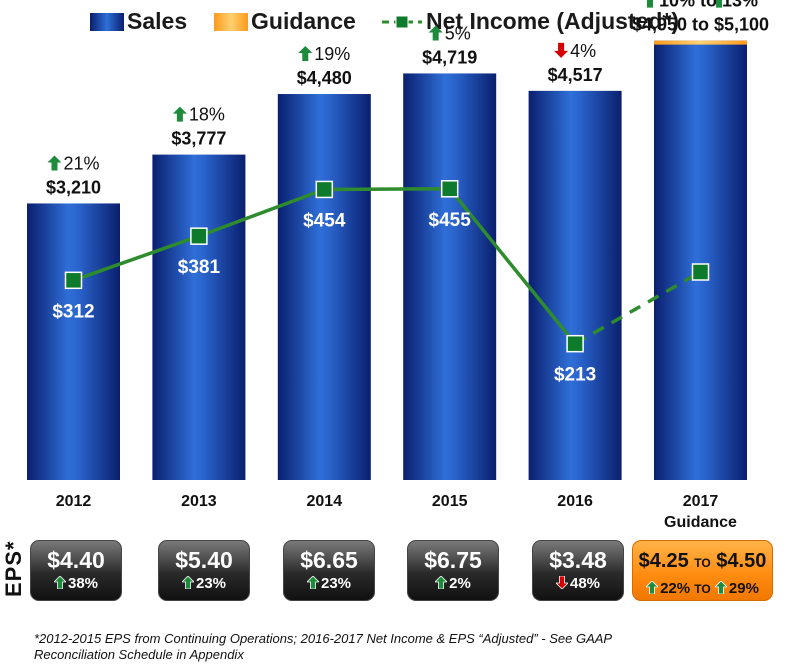 This screenshot has height=670, width=786. I want to click on net-income-line-dashed, so click(638, 308).